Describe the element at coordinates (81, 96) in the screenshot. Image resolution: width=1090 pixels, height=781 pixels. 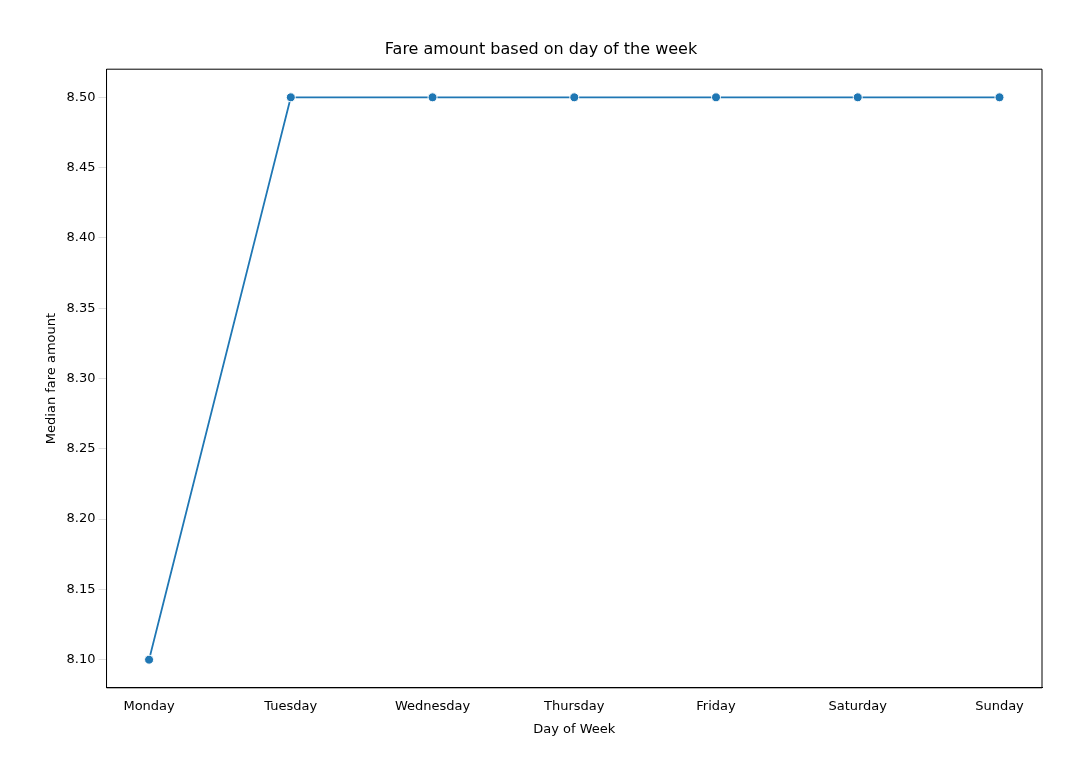
I see `y-tick-label: 8.50` at that location.